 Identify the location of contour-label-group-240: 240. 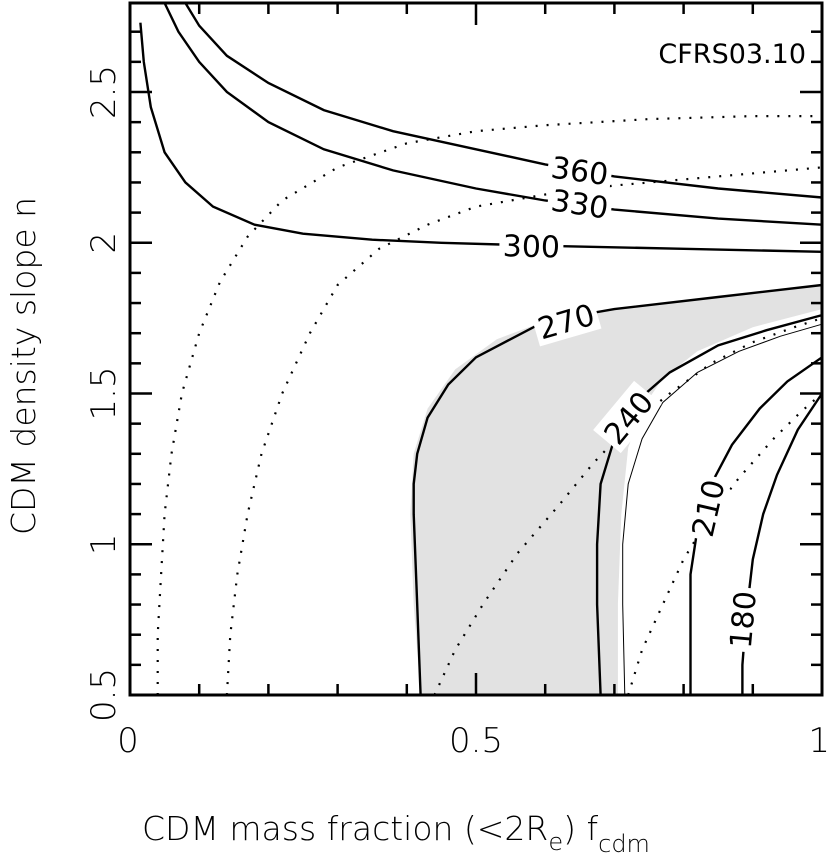
(627, 417).